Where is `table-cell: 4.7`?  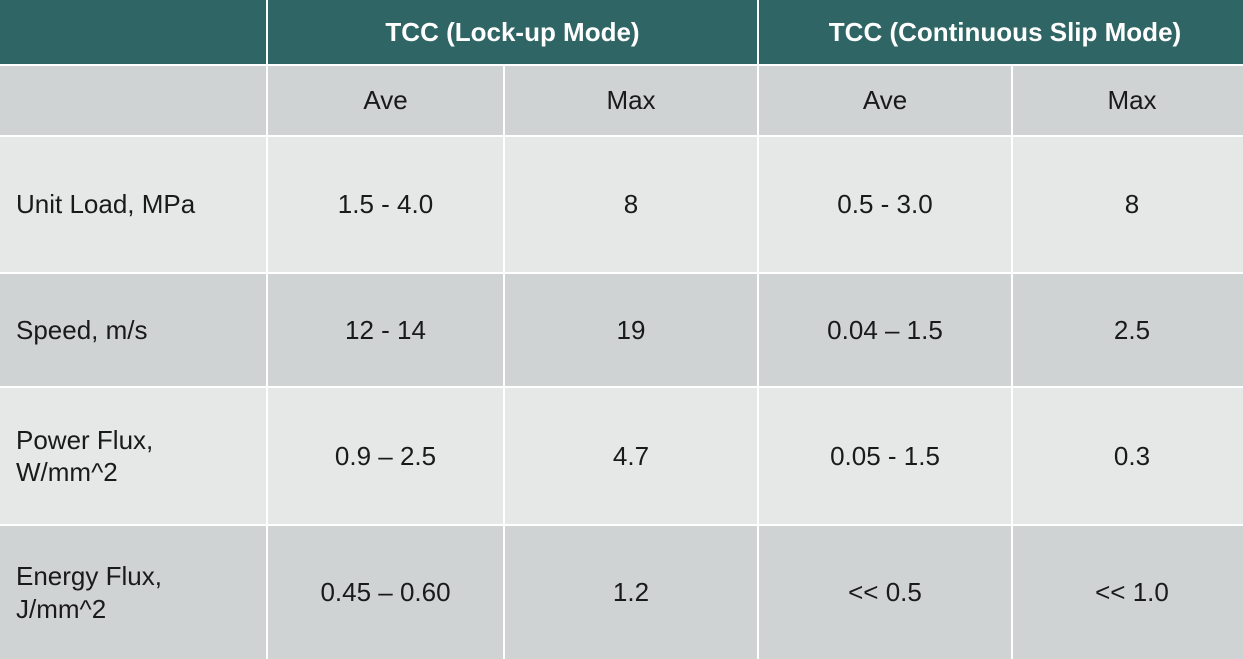
table-cell: 4.7 is located at coordinates (631, 456).